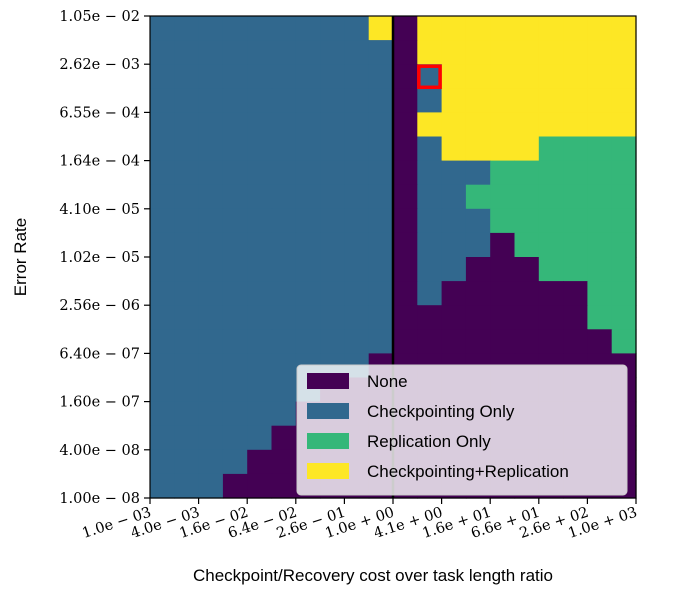  I want to click on legend-label: None, so click(387, 381).